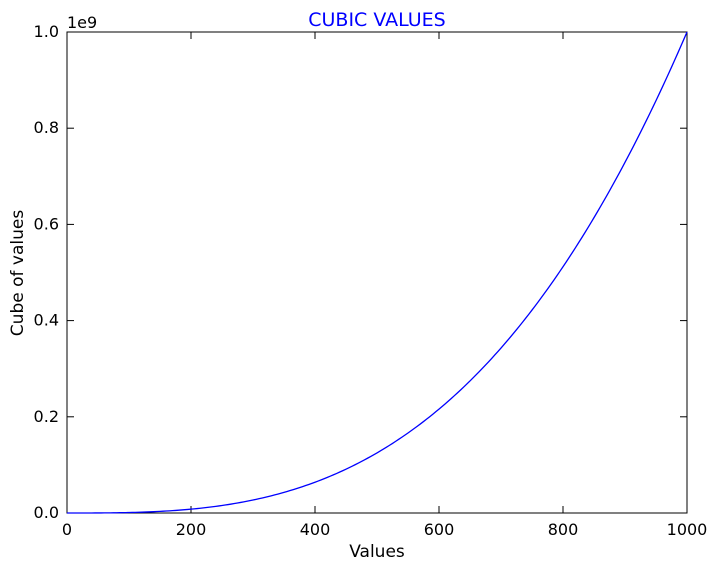 The height and width of the screenshot is (571, 717). Describe the element at coordinates (46, 416) in the screenshot. I see `y-tick-label: 0.2` at that location.